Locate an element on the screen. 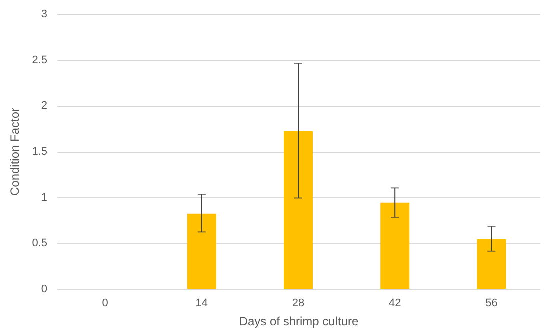 This screenshot has width=550, height=333. y-tick-label: 1.5 is located at coordinates (40, 152).